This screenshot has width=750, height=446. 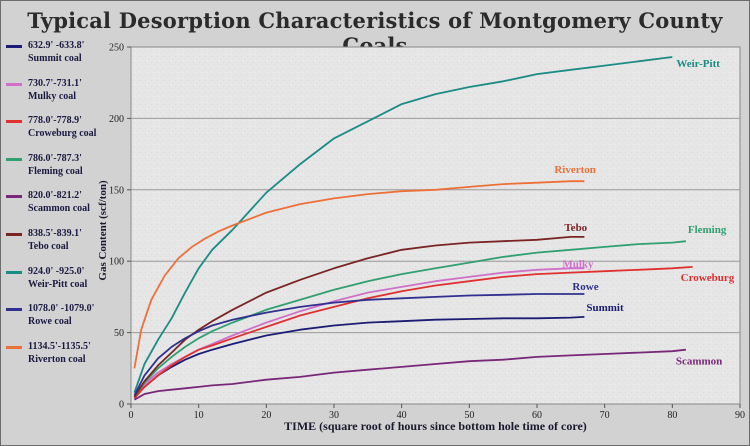 I want to click on legend-swatch-summit, so click(x=14, y=46).